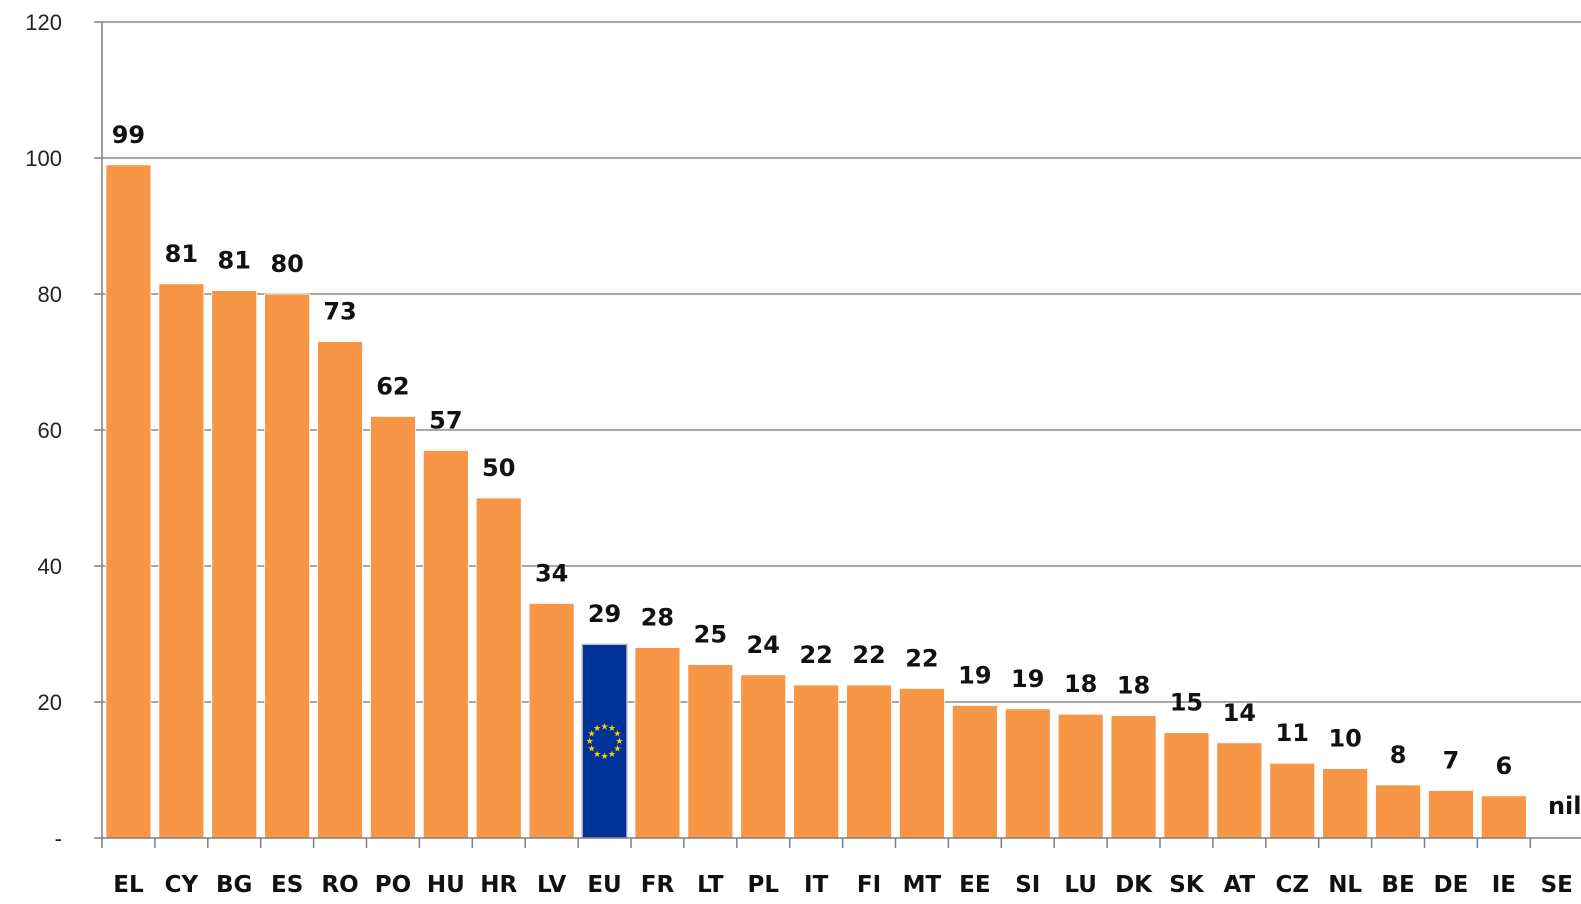 This screenshot has width=1581, height=904. I want to click on bar-cz, so click(1292, 800).